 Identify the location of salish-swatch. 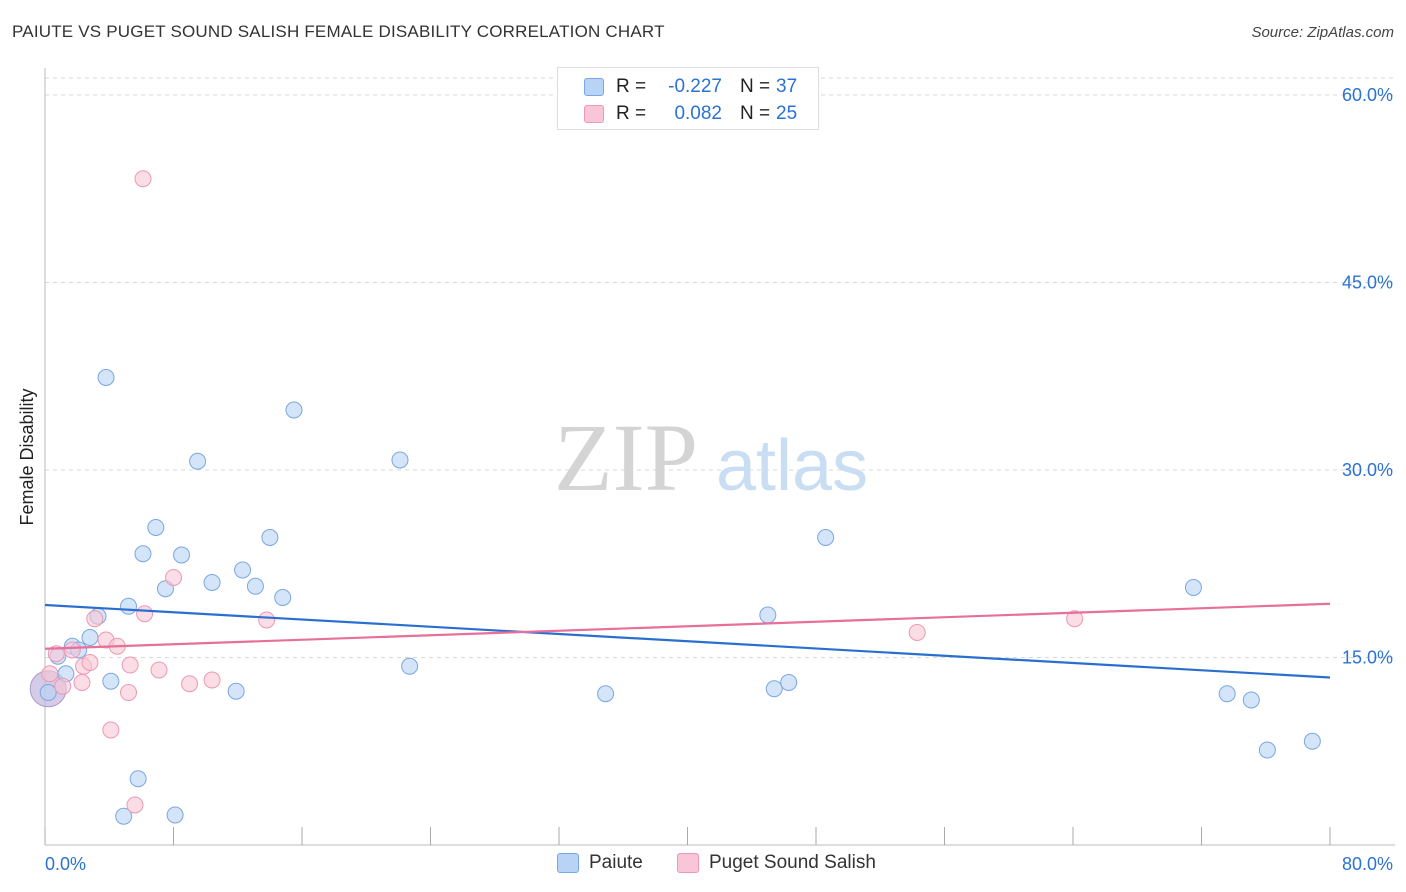
(594, 114).